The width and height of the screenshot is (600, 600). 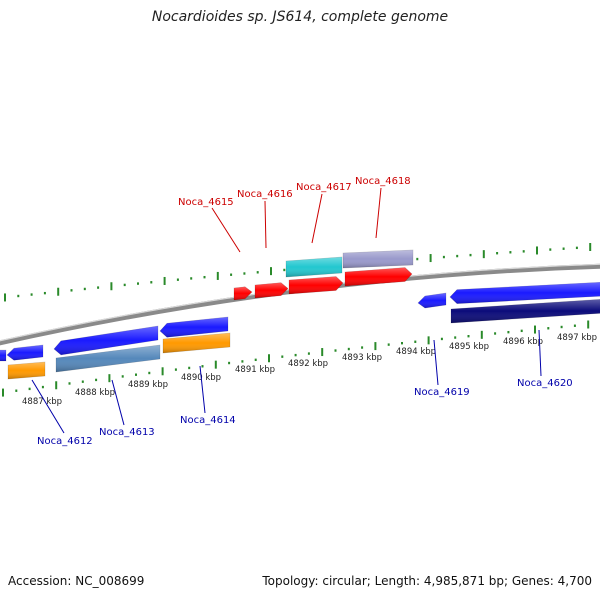 I want to click on gene-label: Noca_4620, so click(x=545, y=383).